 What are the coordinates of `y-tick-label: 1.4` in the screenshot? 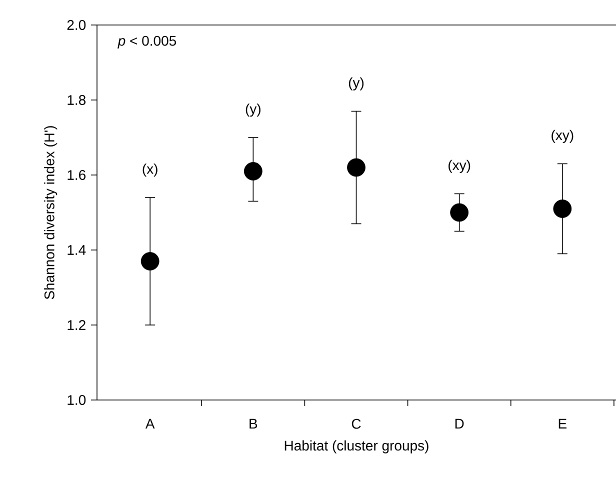 It's located at (77, 250).